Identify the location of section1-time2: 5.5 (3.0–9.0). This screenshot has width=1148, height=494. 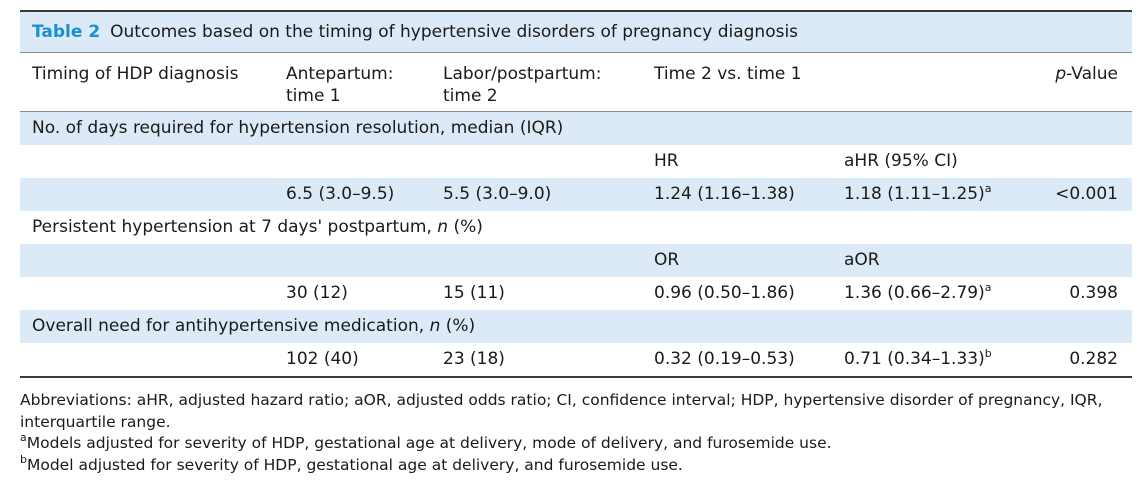
(548, 194).